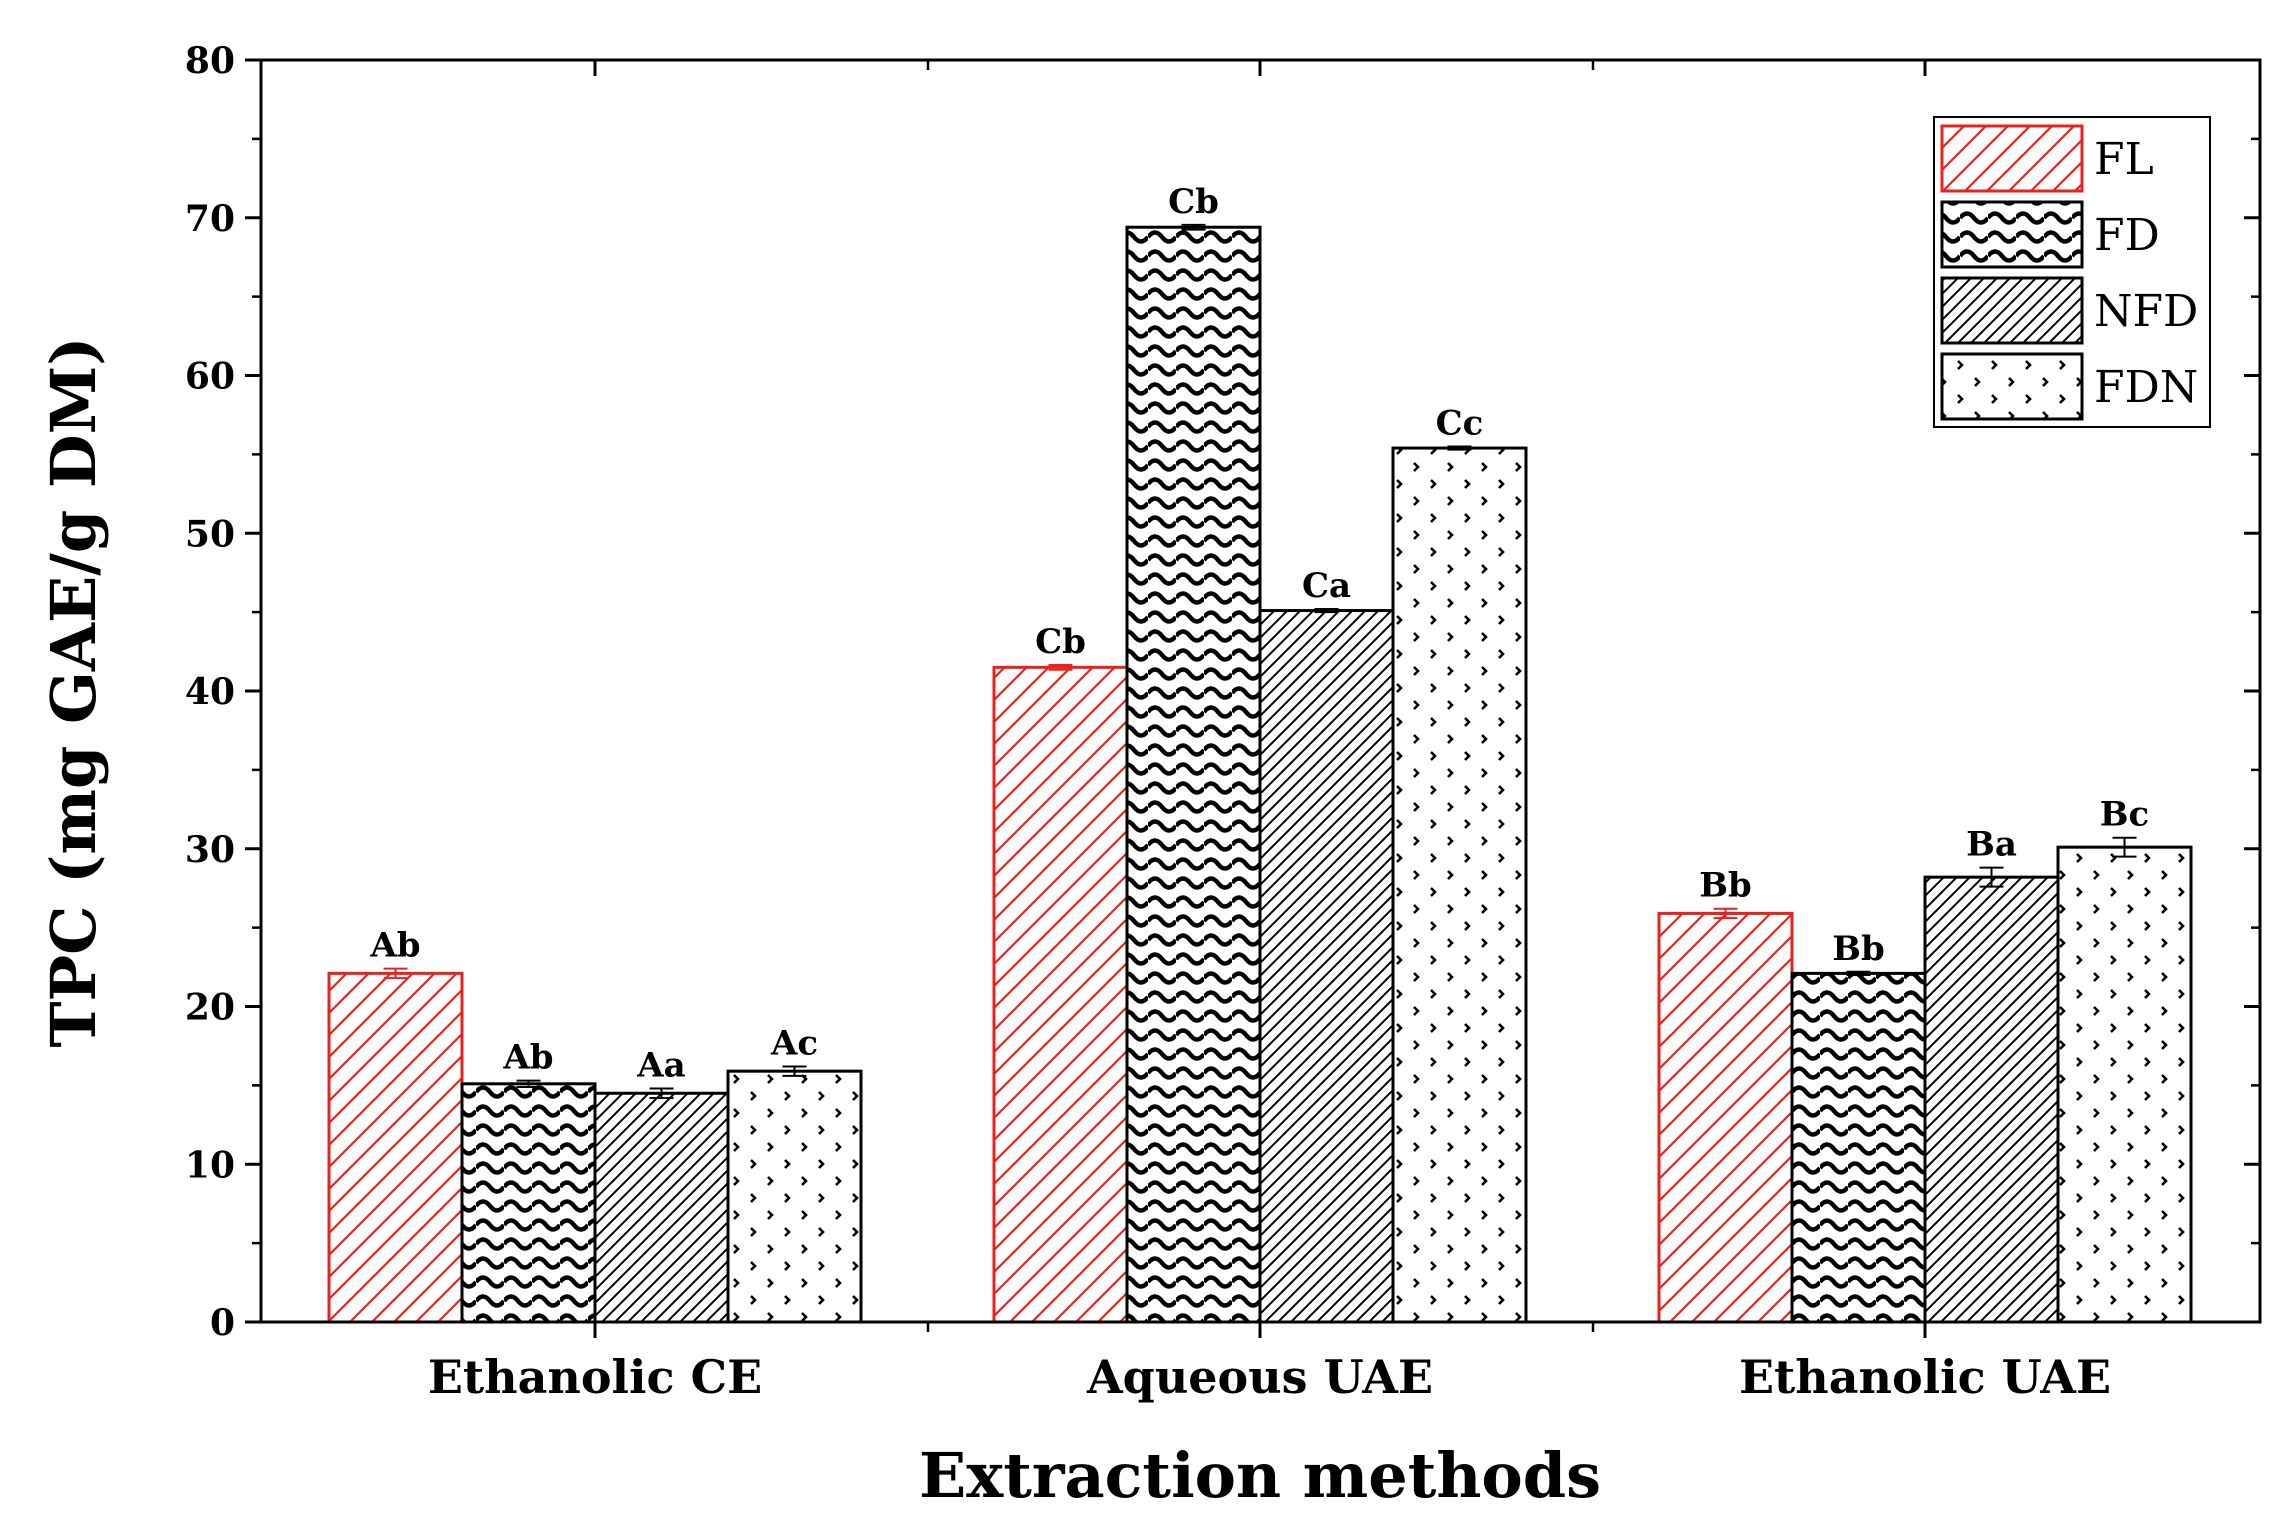  What do you see at coordinates (210, 534) in the screenshot?
I see `y-tick-label: 50` at bounding box center [210, 534].